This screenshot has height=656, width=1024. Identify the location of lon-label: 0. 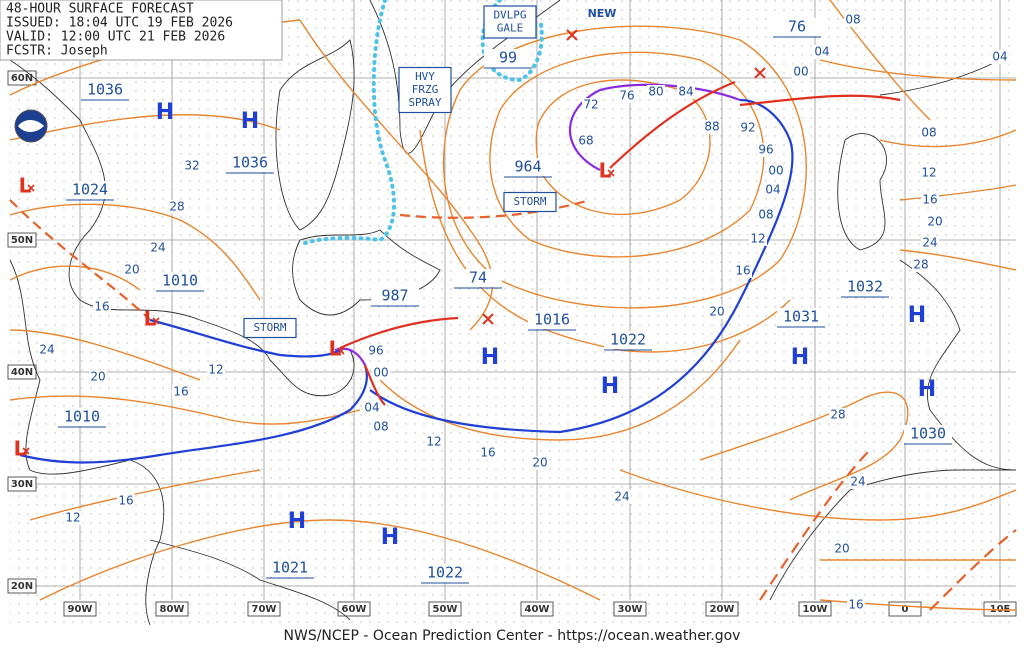
(905, 609).